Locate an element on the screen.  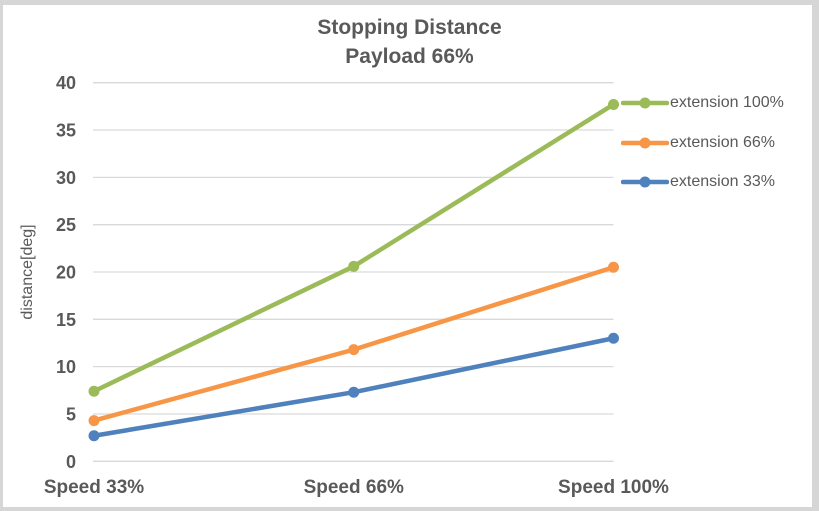
legend-item-extension-66: extension 66% is located at coordinates (698, 143).